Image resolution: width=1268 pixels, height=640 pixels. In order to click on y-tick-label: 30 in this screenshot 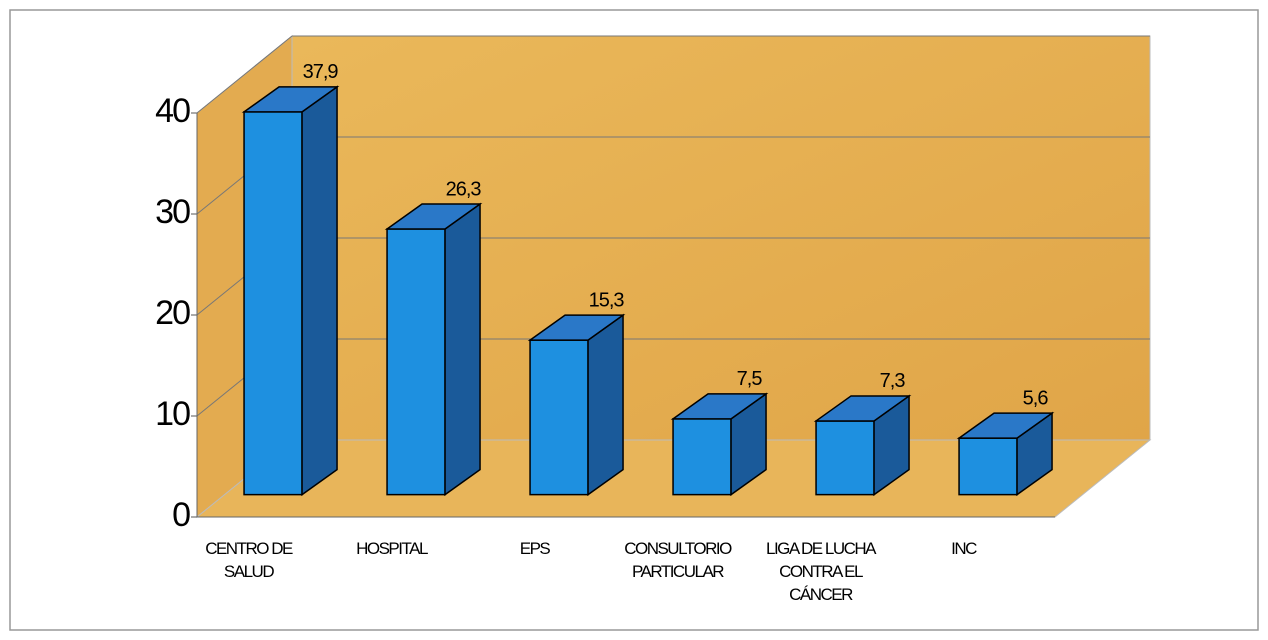, I will do `click(172, 212)`.